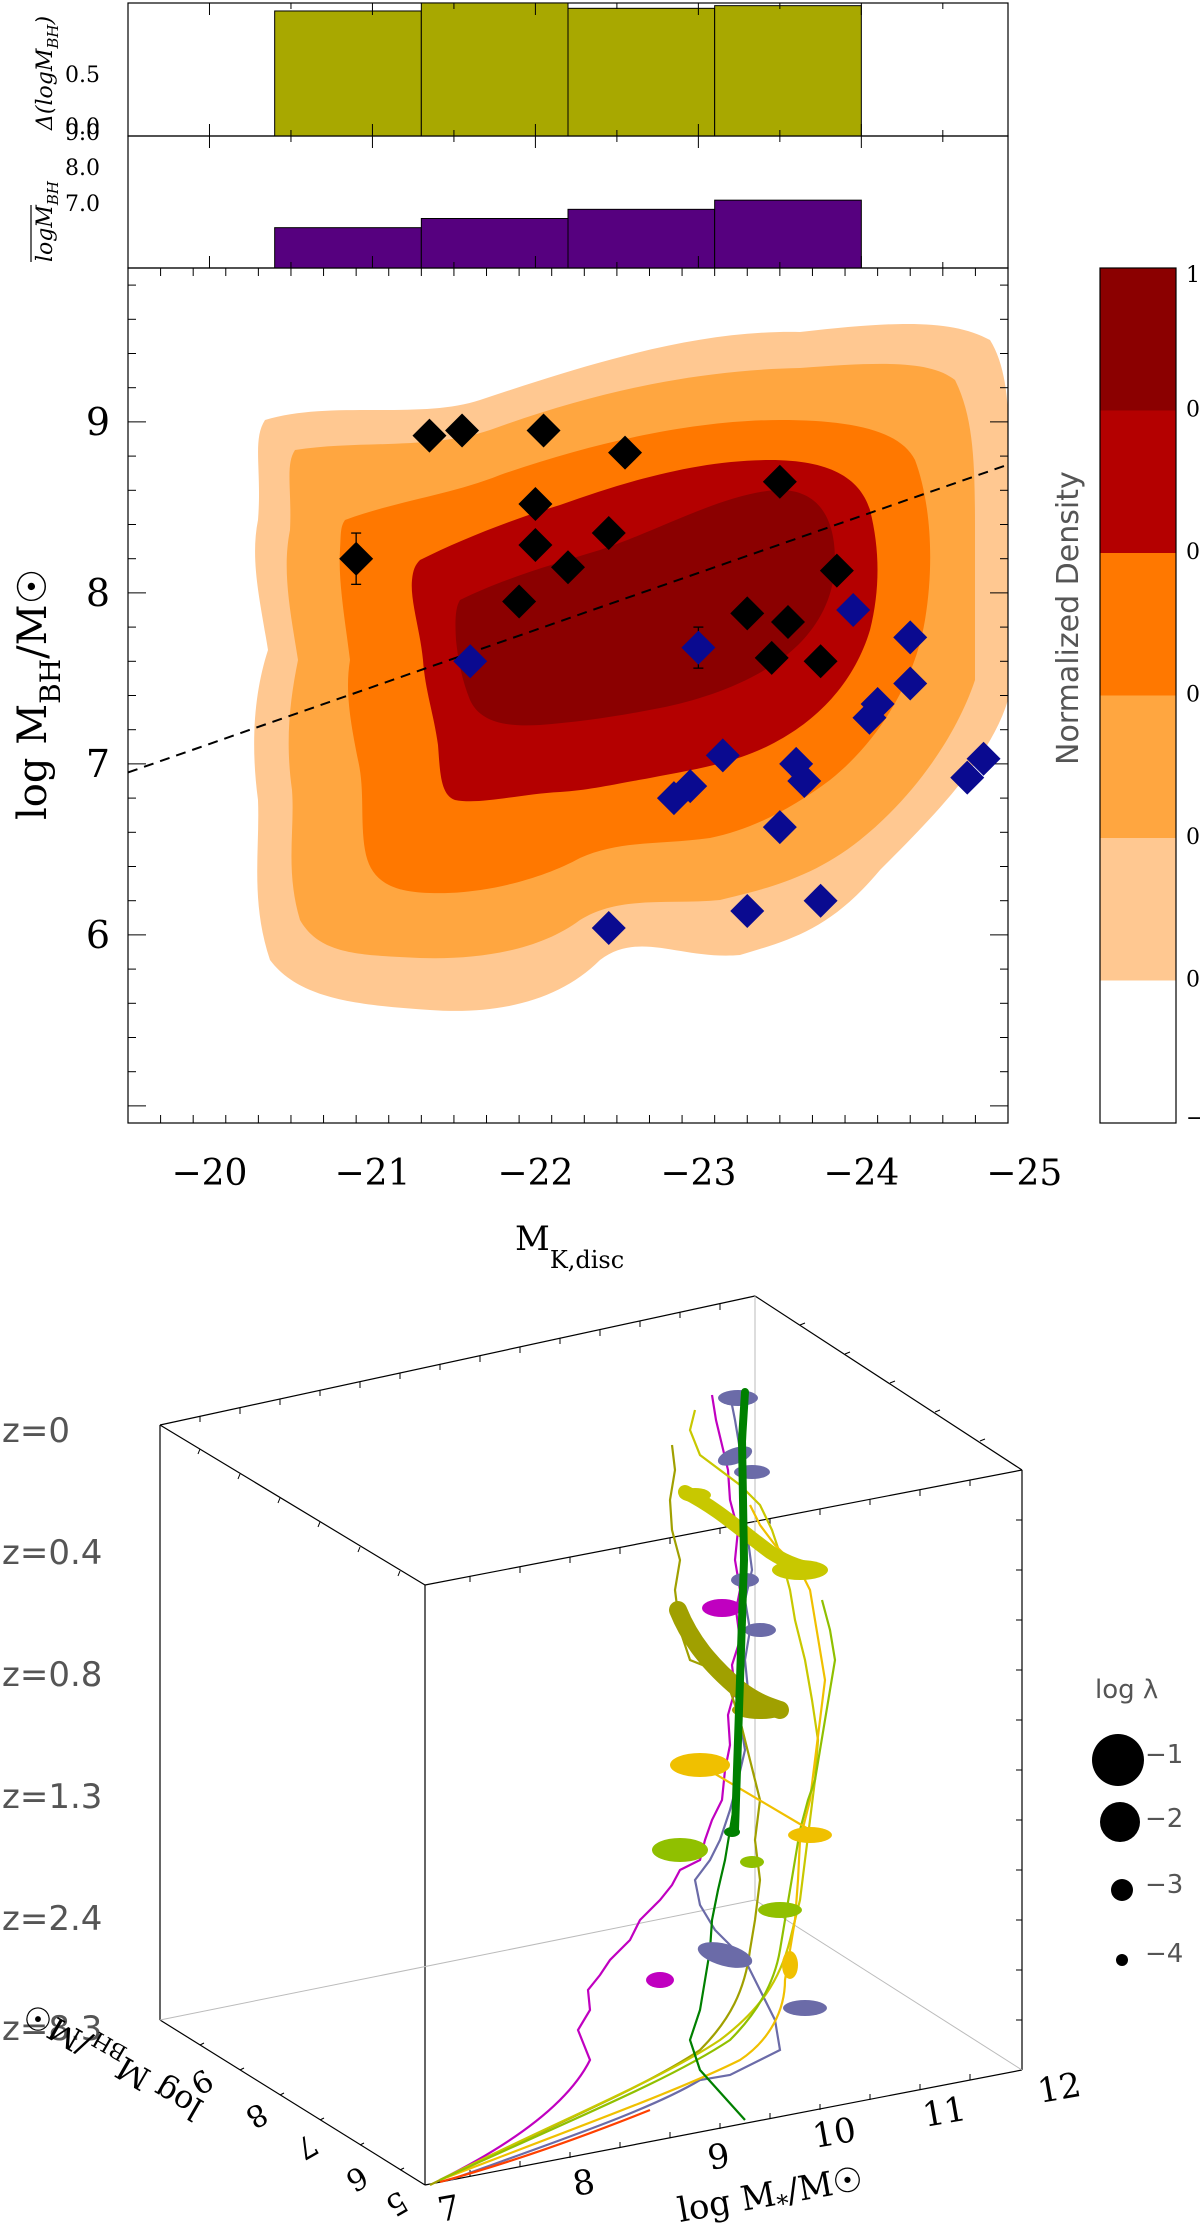  Describe the element at coordinates (1060, 2088) in the screenshot. I see `x3d-tick-12: 12` at that location.